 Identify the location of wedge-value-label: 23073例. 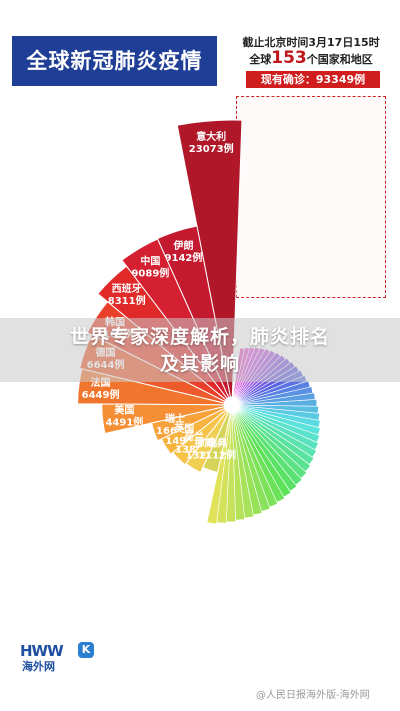
(211, 148).